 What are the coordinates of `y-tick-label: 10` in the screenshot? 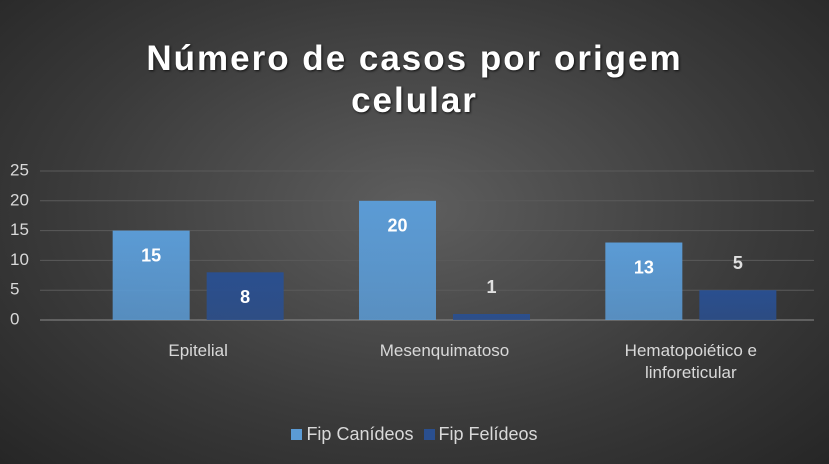 It's located at (19, 259).